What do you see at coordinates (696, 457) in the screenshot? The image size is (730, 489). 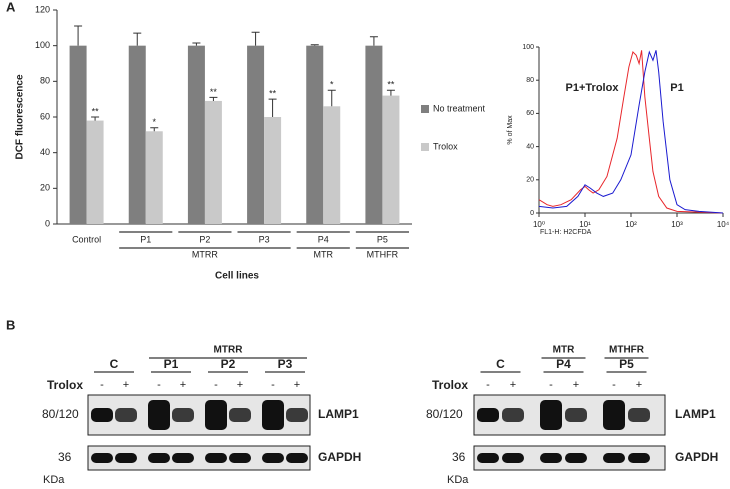 I see `protein-label: GAPDH` at bounding box center [696, 457].